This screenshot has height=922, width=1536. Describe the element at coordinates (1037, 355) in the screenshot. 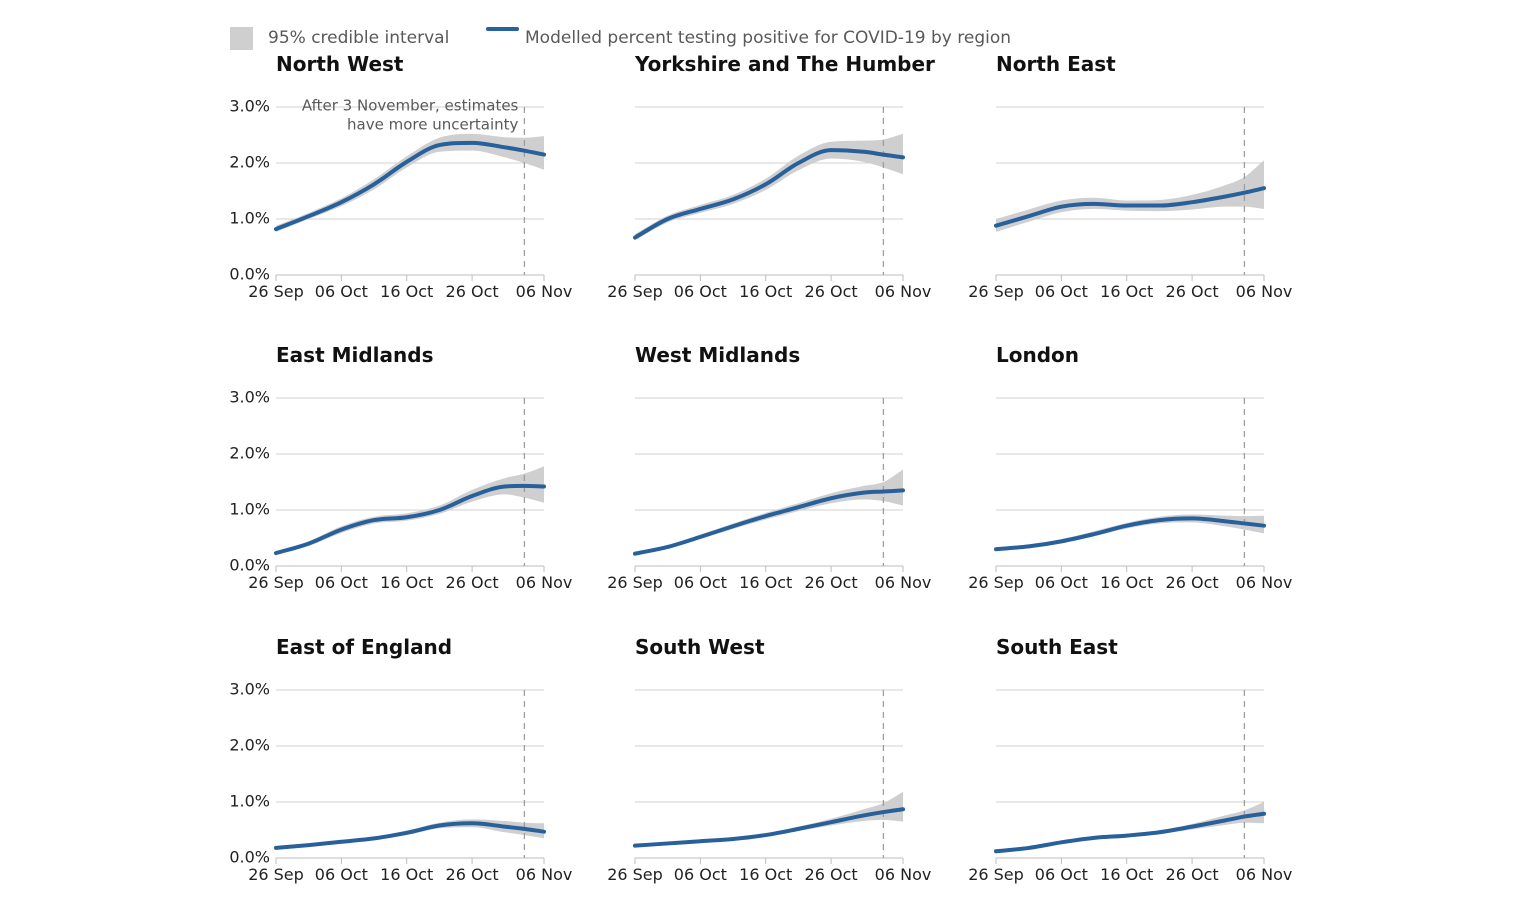

I see `panel-title: London` at that location.